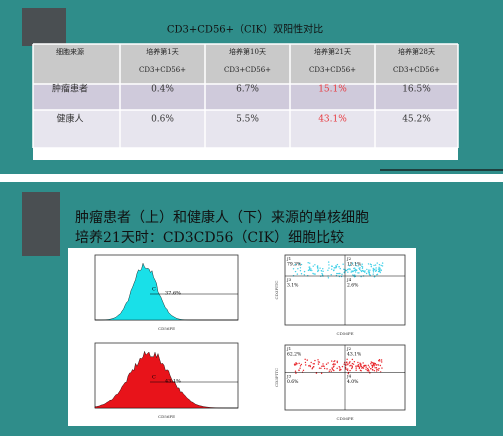  Describe the element at coordinates (162, 120) in the screenshot. I see `table-cell: 0.6%` at that location.